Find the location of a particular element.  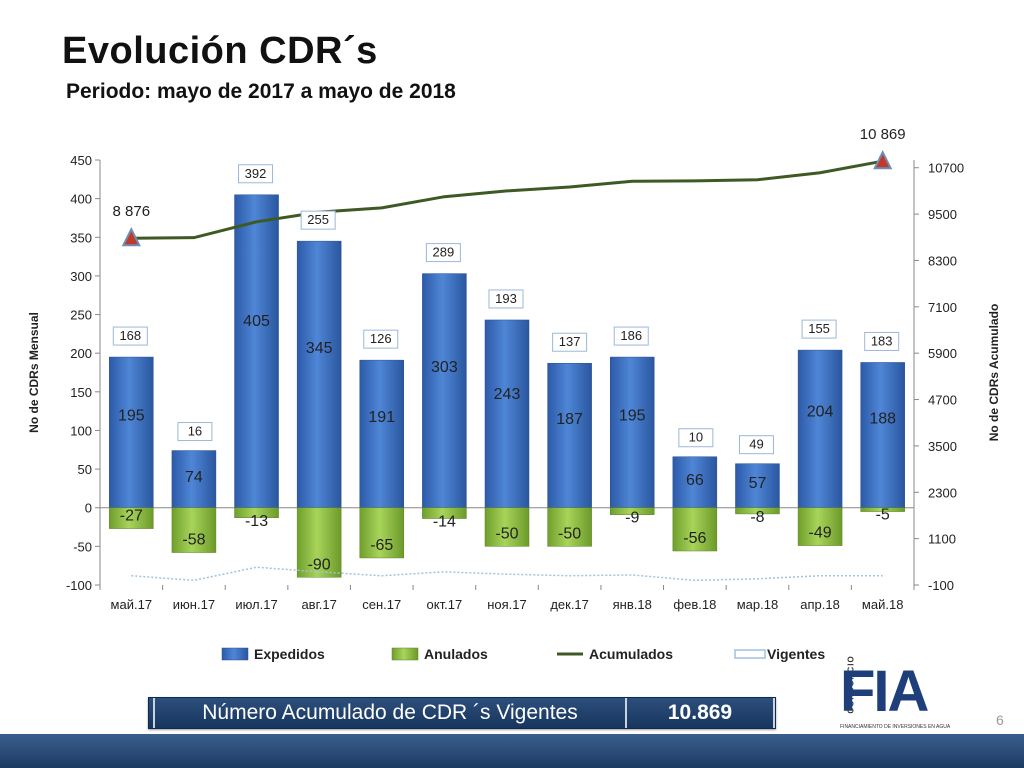

anulados-value-label: -14 is located at coordinates (444, 522).